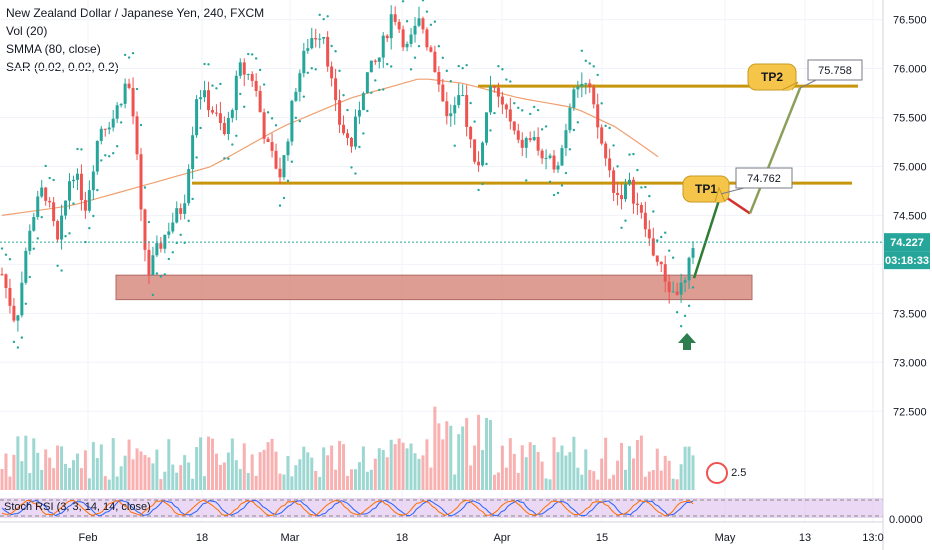 This screenshot has width=932, height=550. Describe the element at coordinates (732, 191) in the screenshot. I see `target-value-pointer` at that location.